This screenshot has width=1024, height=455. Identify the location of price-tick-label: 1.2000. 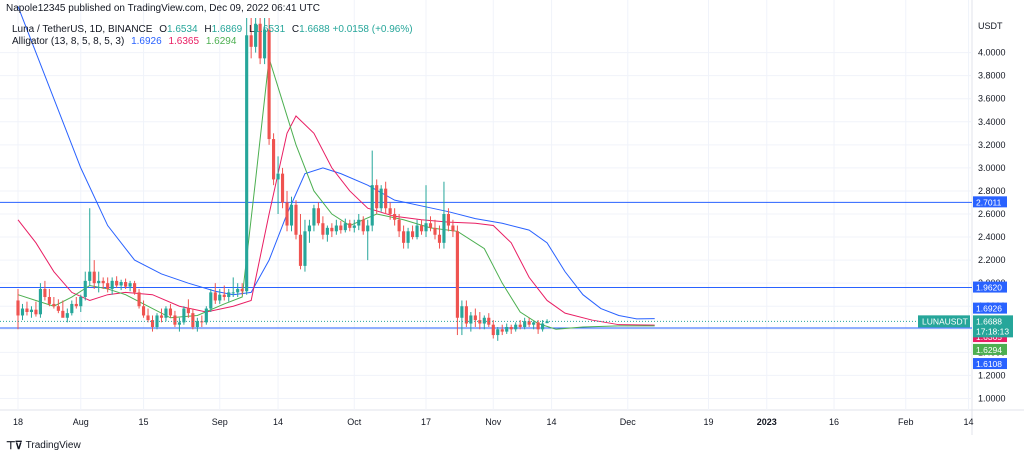
(992, 375).